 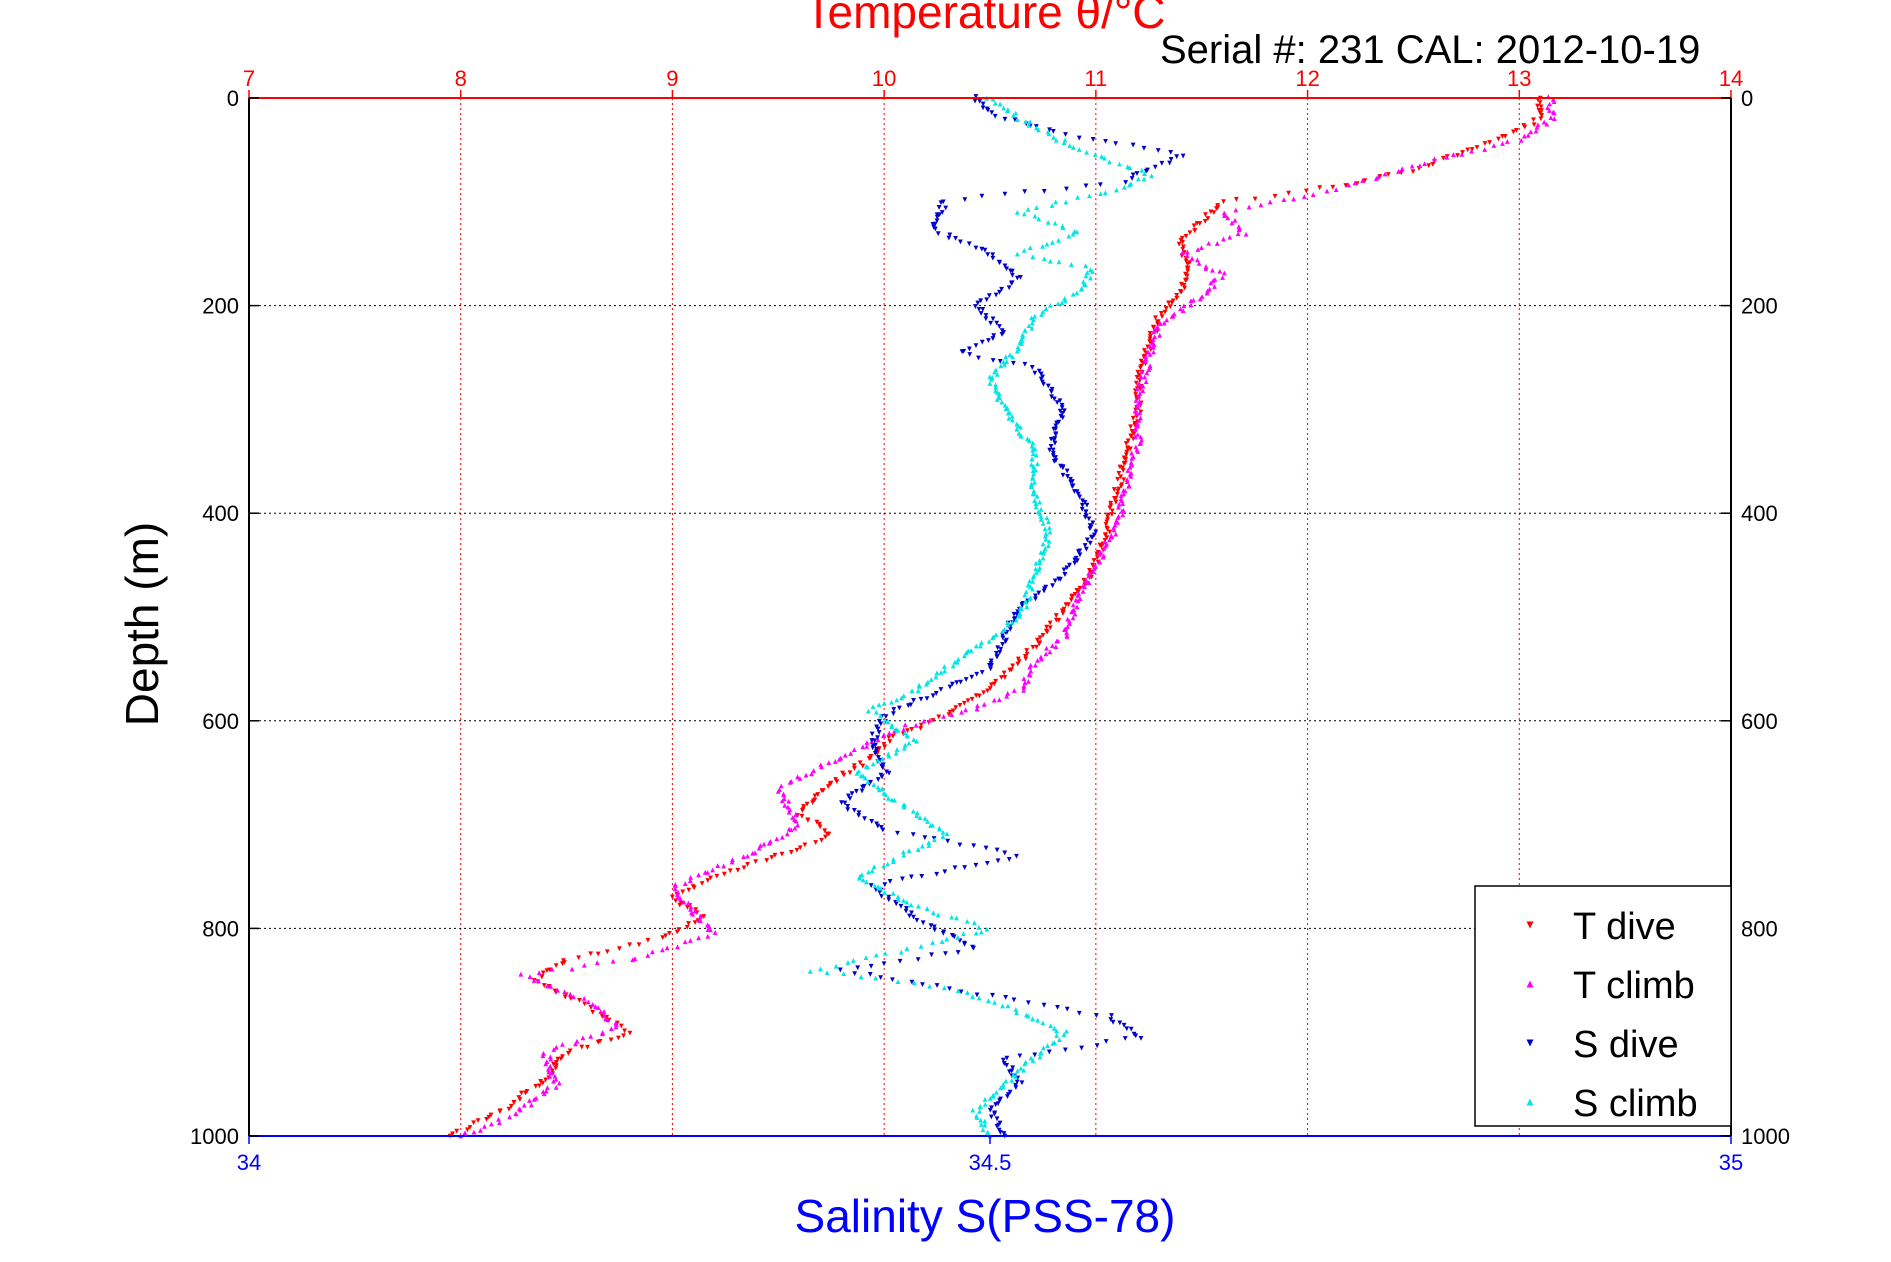 I want to click on depth-tick-label-right: 800, so click(x=1759, y=928).